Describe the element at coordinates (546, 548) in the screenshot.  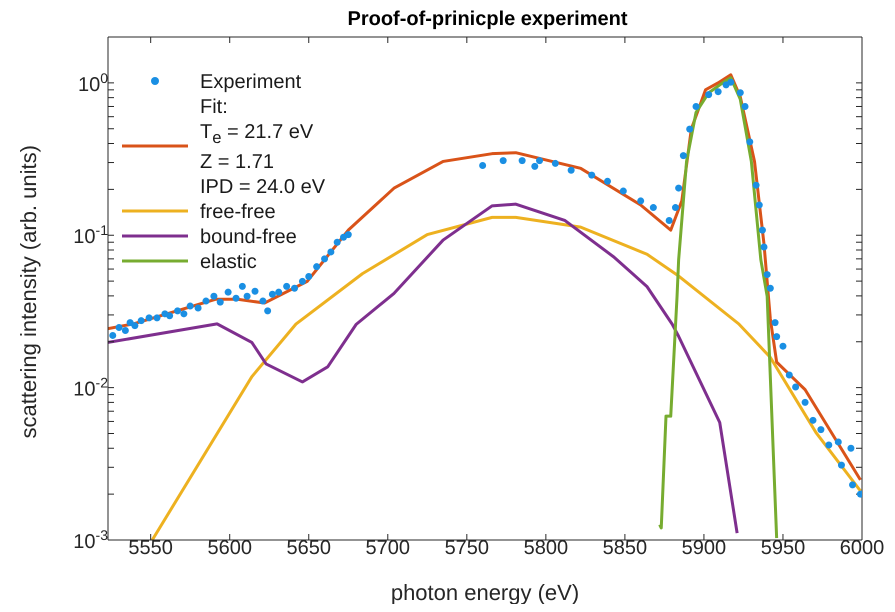
I see `x-tick-label: 5800` at that location.